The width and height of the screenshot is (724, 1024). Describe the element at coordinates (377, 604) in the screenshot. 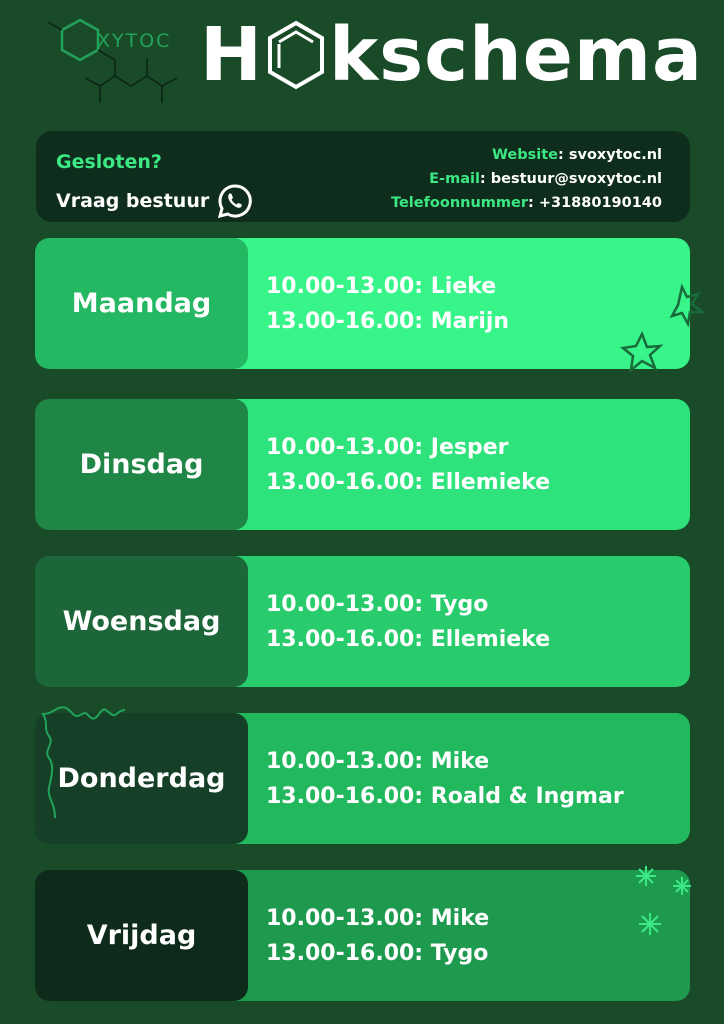

I see `shift-item: 10.00-13.00: Tygo` at that location.